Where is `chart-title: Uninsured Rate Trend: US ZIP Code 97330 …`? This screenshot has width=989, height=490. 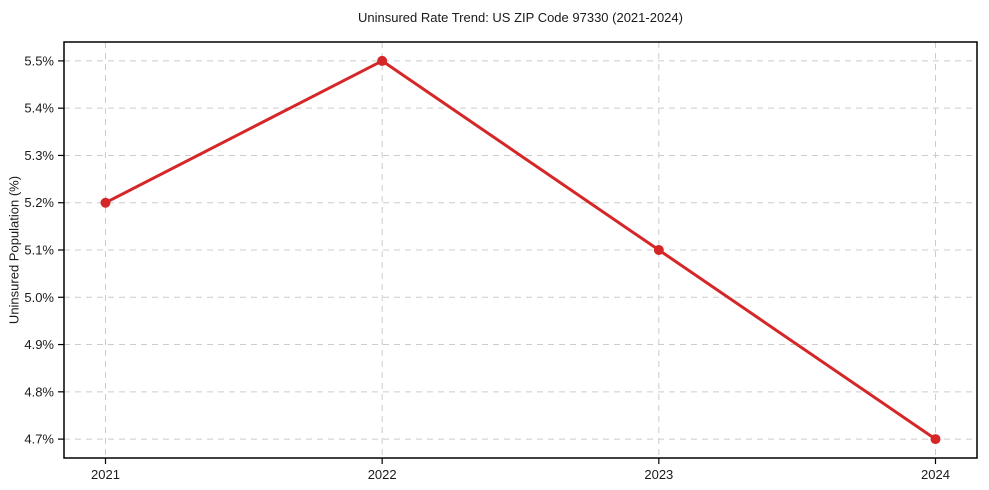
chart-title: Uninsured Rate Trend: US ZIP Code 97330 … is located at coordinates (520, 17).